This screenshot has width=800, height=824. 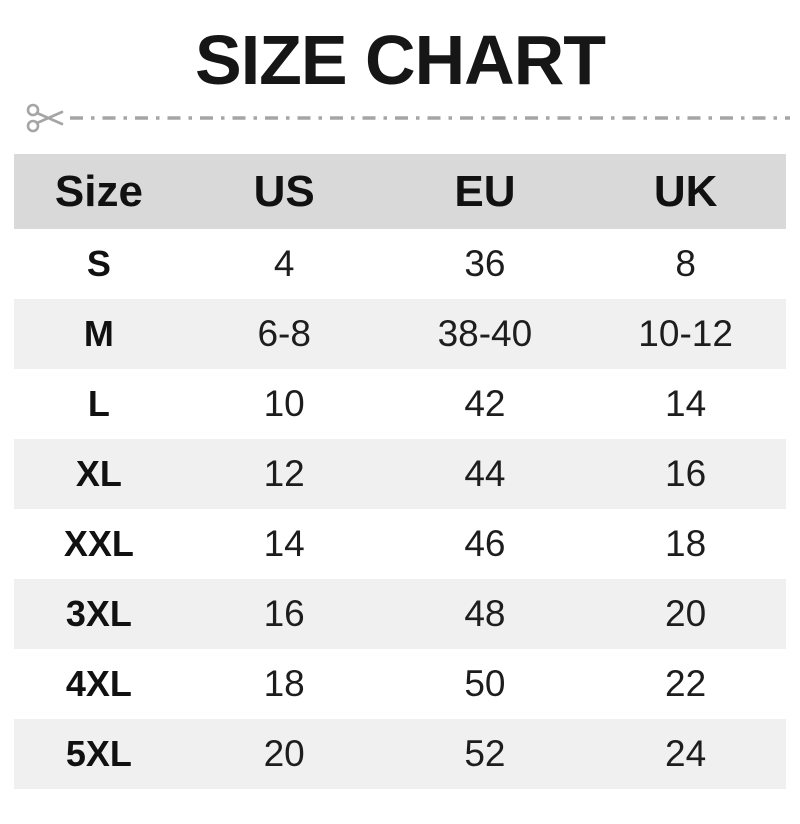 I want to click on size-value: S, so click(x=98, y=263).